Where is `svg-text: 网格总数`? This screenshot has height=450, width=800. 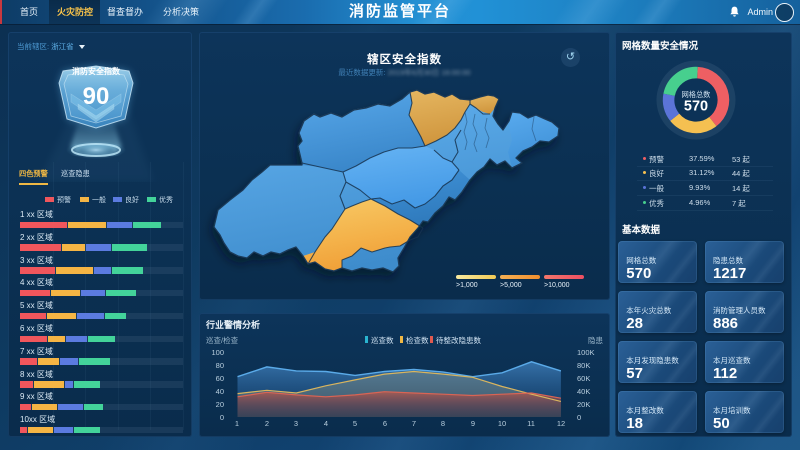
svg-text: 网格总数 is located at coordinates (696, 94).